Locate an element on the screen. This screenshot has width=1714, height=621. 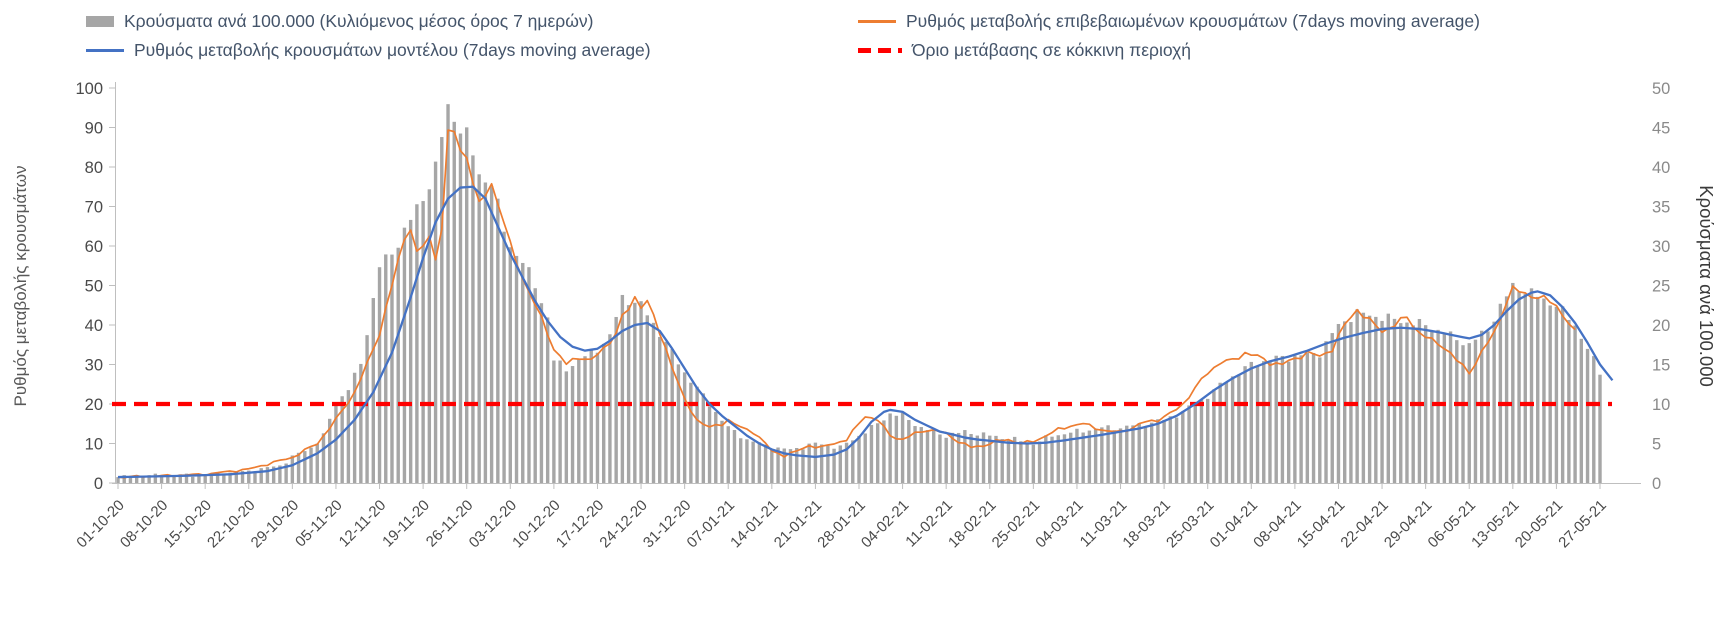
legend-item-red-threshold: Όριο μετάβασης σε κόκκινη περιοχή is located at coordinates (1024, 50).